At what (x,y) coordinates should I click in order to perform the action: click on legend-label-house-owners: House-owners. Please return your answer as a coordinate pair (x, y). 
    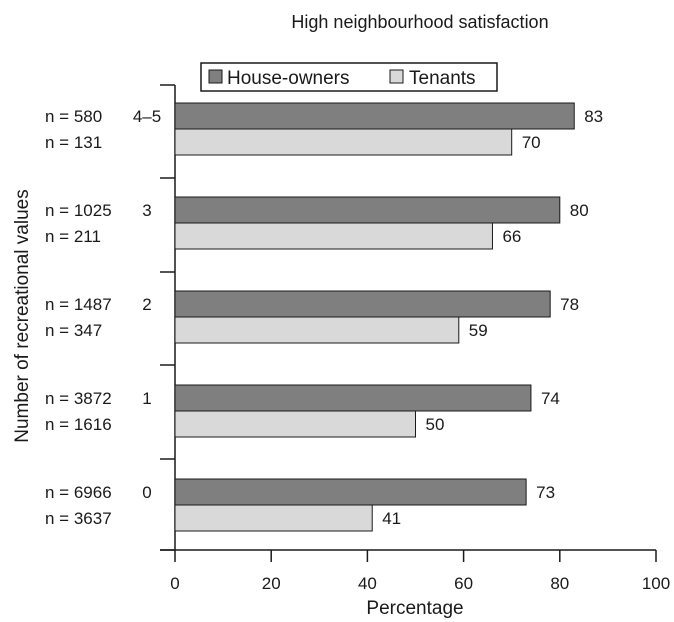
    Looking at the image, I should click on (288, 78).